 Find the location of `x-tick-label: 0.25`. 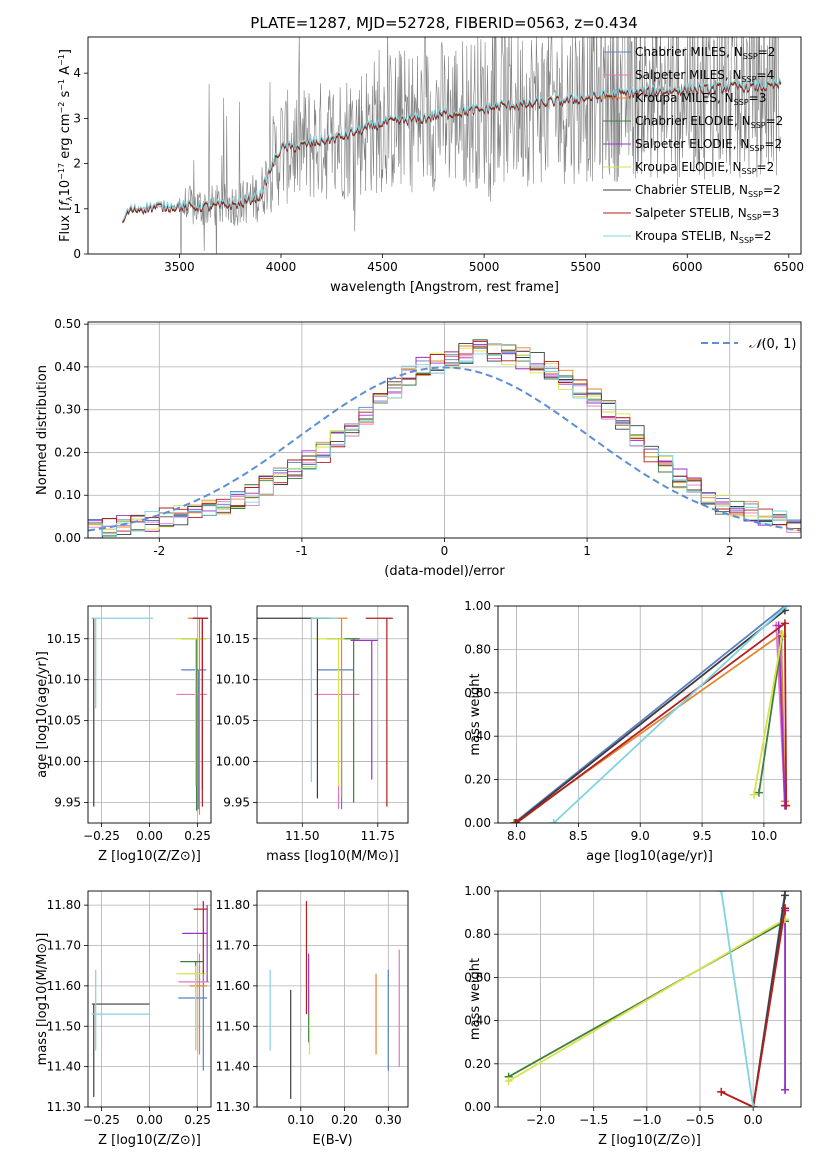

x-tick-label: 0.25 is located at coordinates (197, 836).